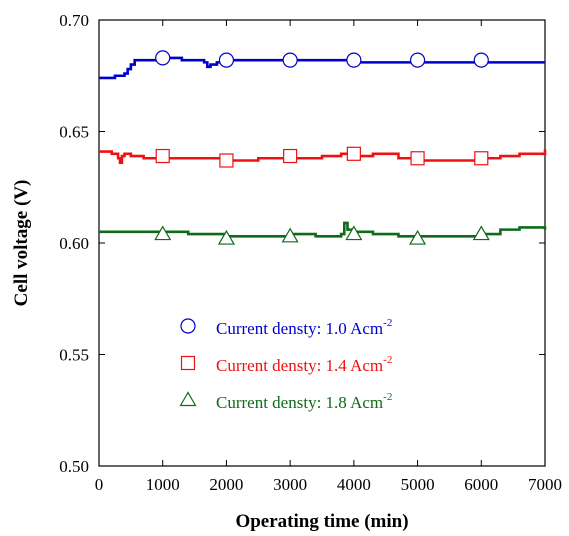 The height and width of the screenshot is (536, 569). What do you see at coordinates (74, 355) in the screenshot?
I see `y-tick-label: 0.55` at bounding box center [74, 355].